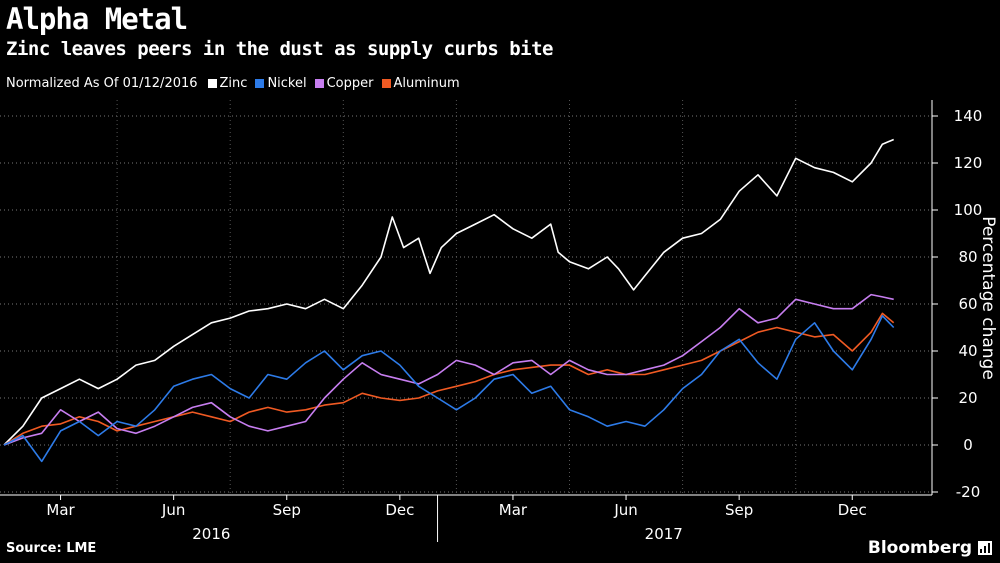  Describe the element at coordinates (967, 351) in the screenshot. I see `y-tick-label: 40` at that location.